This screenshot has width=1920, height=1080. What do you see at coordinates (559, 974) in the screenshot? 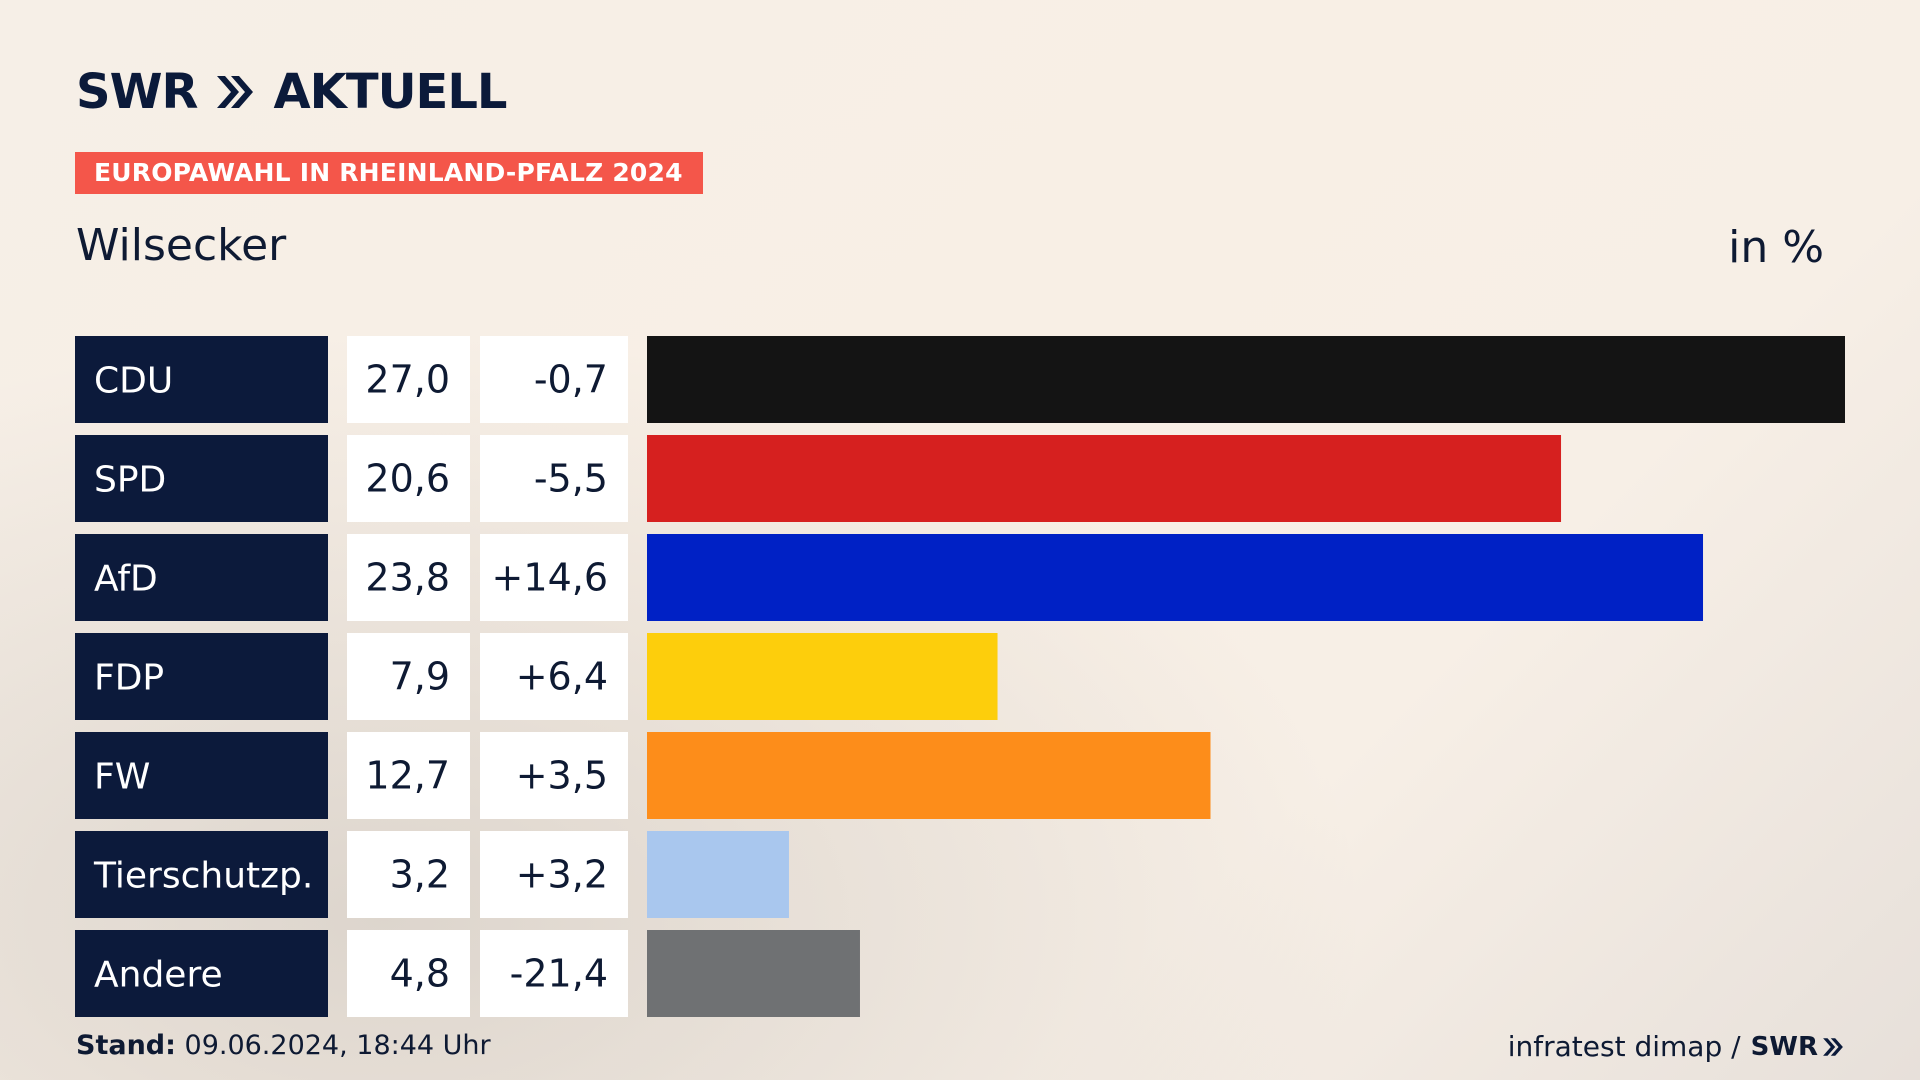
I see `change-label: -21,4` at bounding box center [559, 974].